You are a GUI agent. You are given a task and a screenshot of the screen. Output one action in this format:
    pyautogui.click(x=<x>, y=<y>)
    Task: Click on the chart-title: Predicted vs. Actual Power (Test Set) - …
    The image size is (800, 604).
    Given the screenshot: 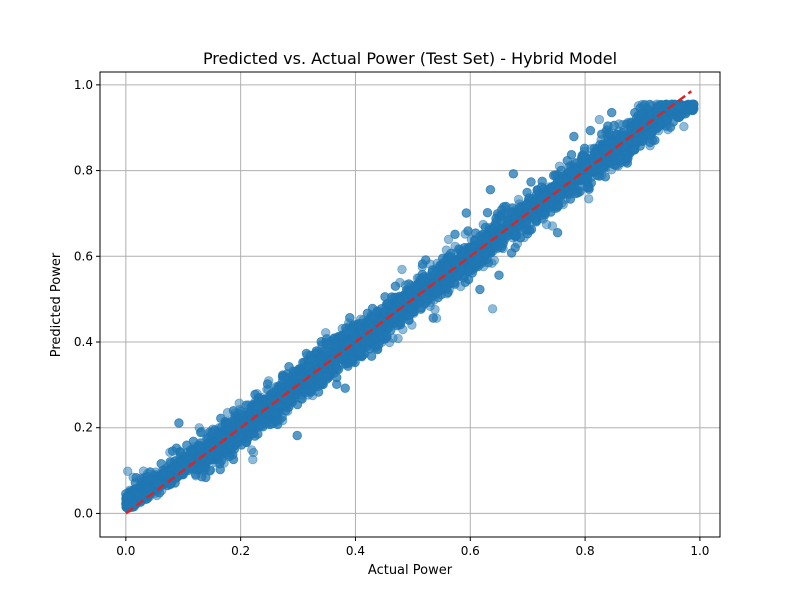 What is the action you would take?
    pyautogui.click(x=410, y=58)
    